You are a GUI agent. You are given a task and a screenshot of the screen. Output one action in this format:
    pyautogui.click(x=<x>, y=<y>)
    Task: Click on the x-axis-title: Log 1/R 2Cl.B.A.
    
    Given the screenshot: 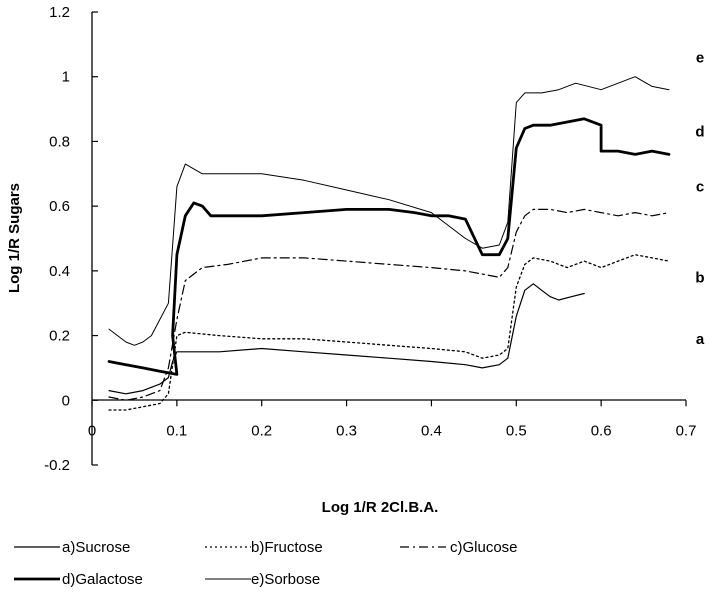 What is the action you would take?
    pyautogui.click(x=380, y=507)
    